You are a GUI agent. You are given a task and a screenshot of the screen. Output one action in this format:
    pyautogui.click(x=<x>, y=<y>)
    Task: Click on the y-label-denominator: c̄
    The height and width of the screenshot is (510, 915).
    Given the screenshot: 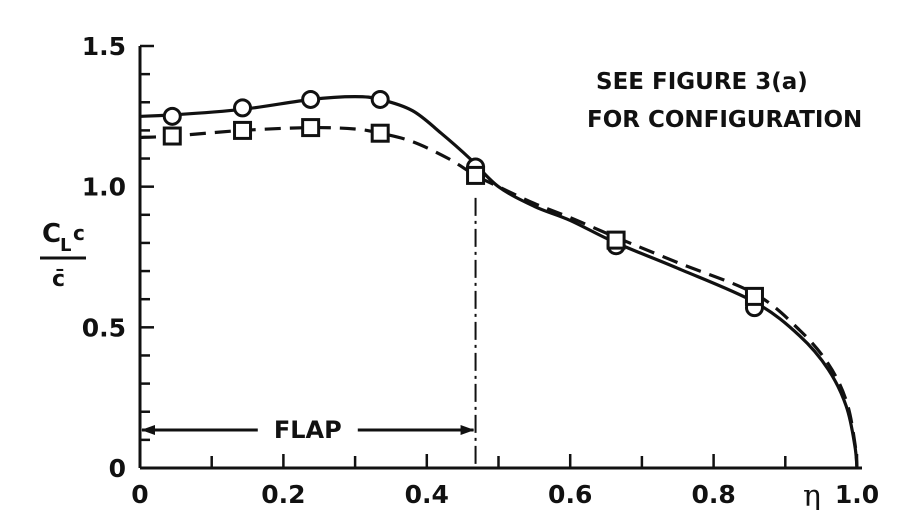 What is the action you would take?
    pyautogui.click(x=58, y=279)
    